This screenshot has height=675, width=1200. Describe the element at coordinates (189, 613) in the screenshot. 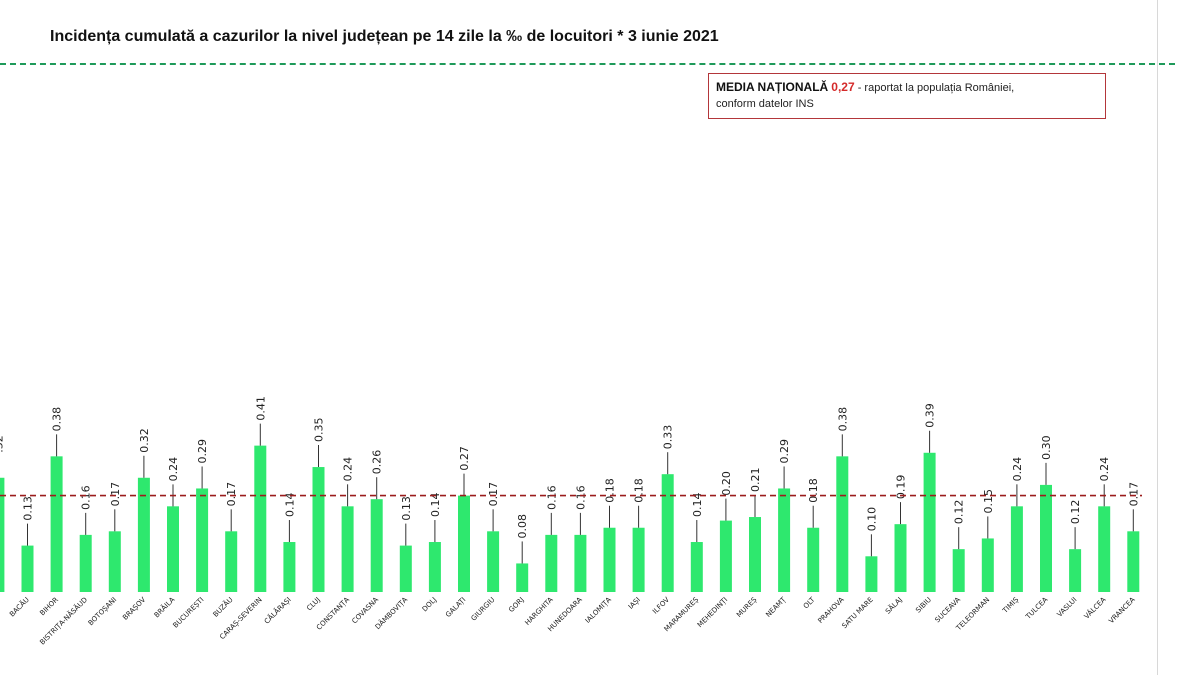

I see `category-label: BUCUREȘTI` at that location.